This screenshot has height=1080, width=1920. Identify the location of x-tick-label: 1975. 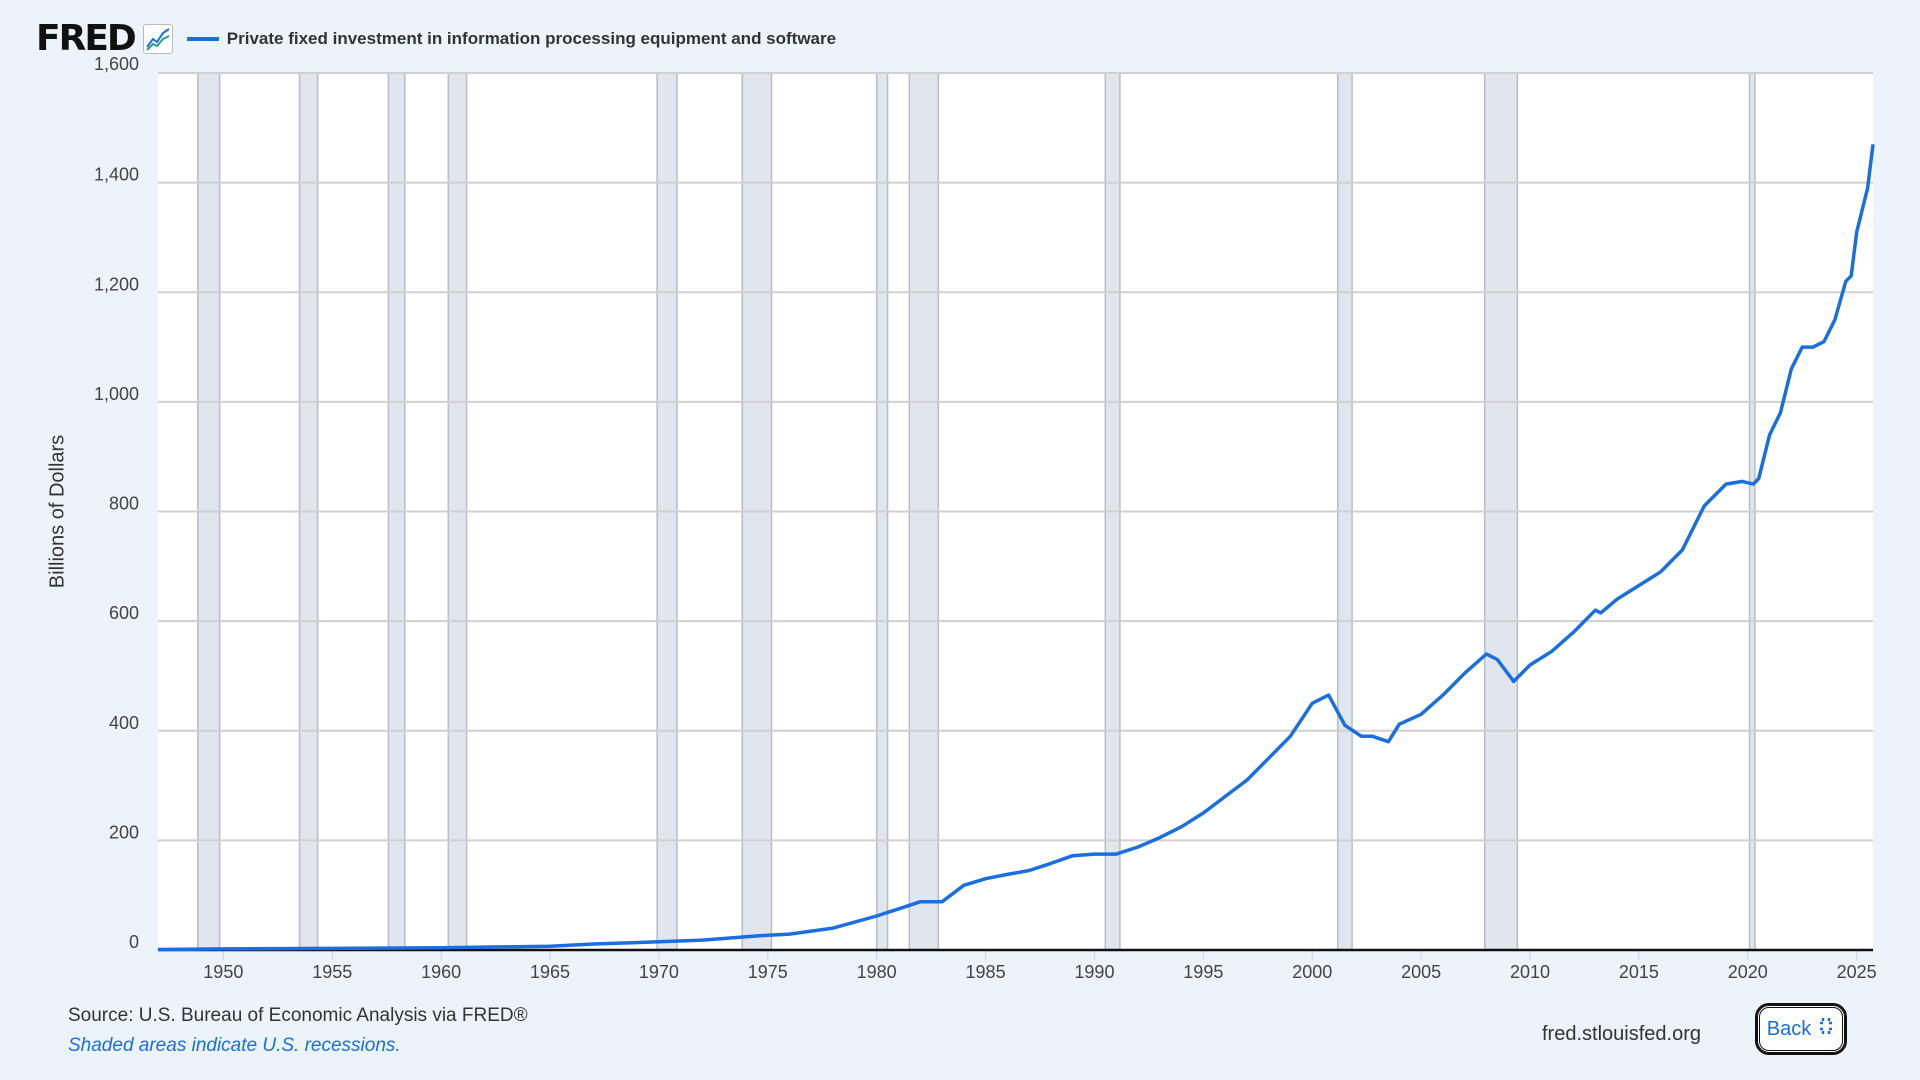
(768, 972).